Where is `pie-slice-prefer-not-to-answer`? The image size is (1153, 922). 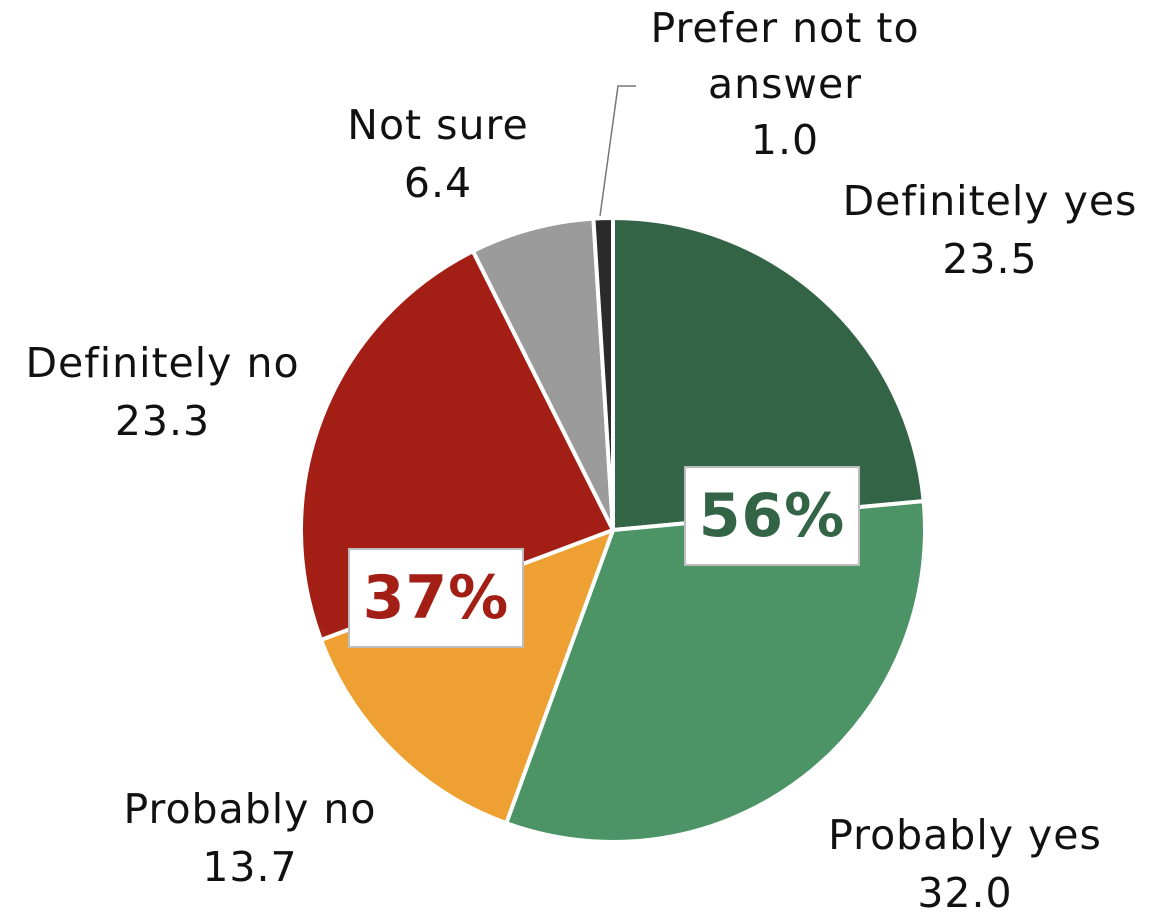
pie-slice-prefer-not-to-answer is located at coordinates (603, 374).